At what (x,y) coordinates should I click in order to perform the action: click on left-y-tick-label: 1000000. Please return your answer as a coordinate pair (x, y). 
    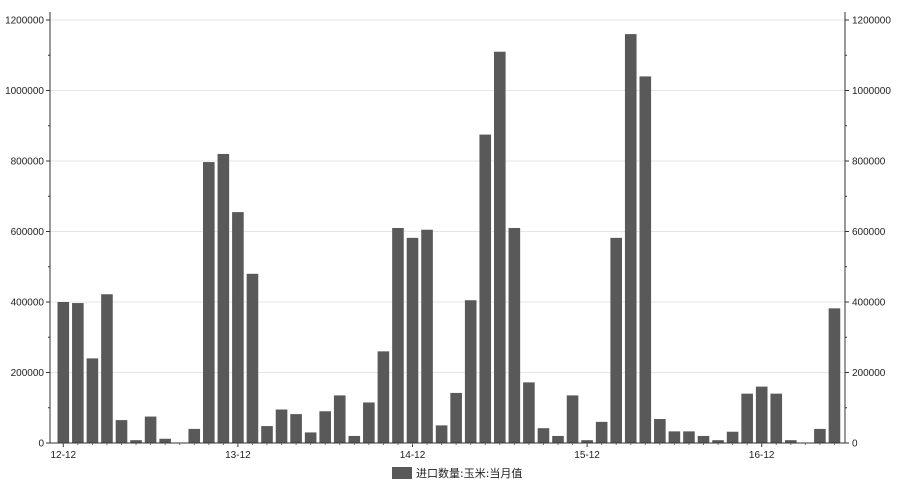
    Looking at the image, I should click on (24, 91).